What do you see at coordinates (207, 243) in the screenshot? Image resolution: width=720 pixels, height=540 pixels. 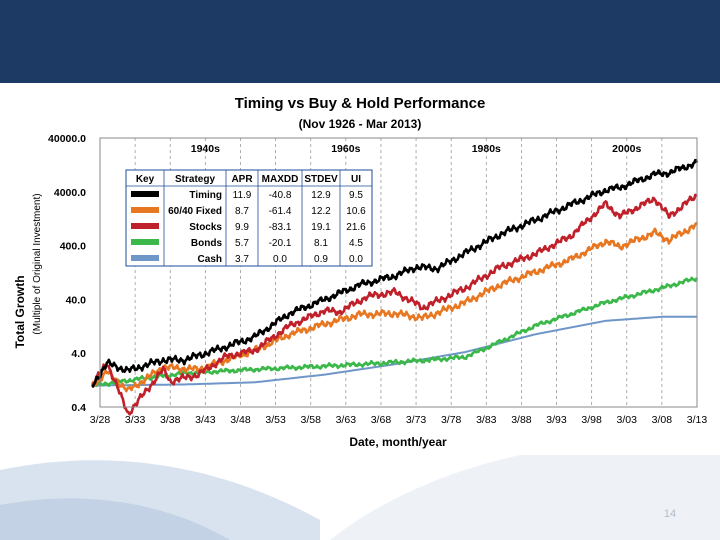 I see `legend-strategy-cell: Bonds` at bounding box center [207, 243].